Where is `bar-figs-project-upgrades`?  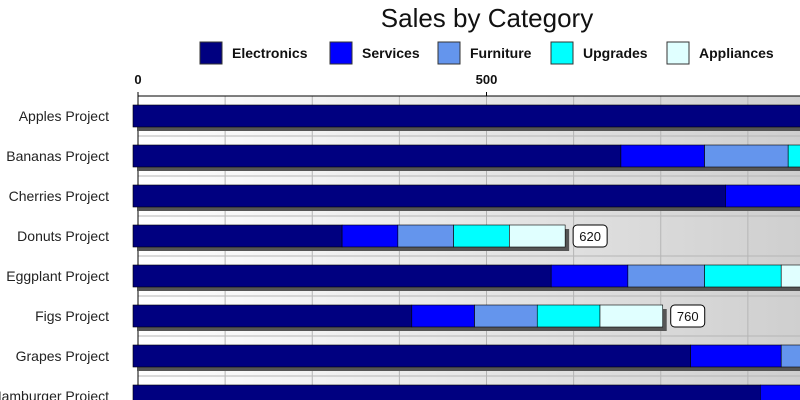 bar-figs-project-upgrades is located at coordinates (568, 316).